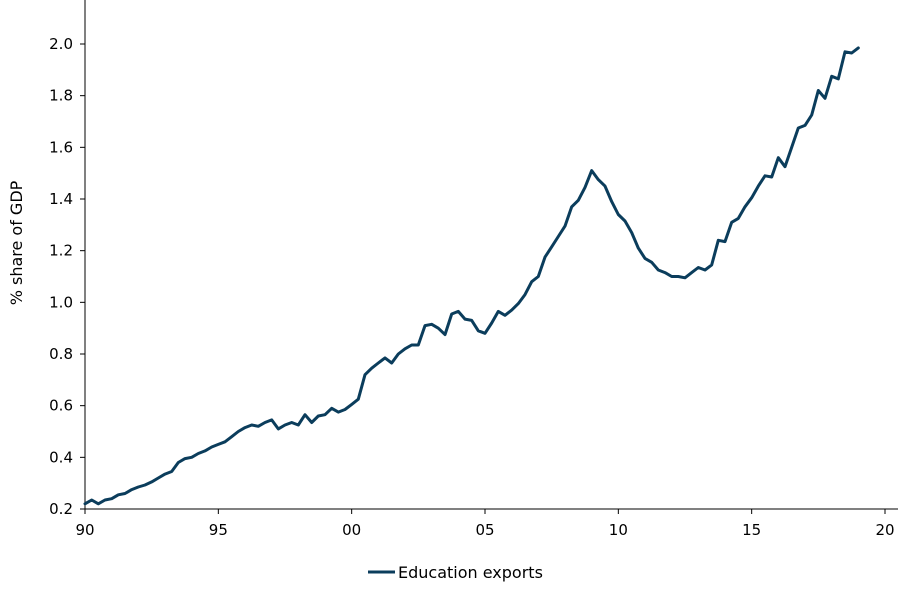 The height and width of the screenshot is (589, 914). Describe the element at coordinates (618, 530) in the screenshot. I see `x-tick-label: 10` at that location.